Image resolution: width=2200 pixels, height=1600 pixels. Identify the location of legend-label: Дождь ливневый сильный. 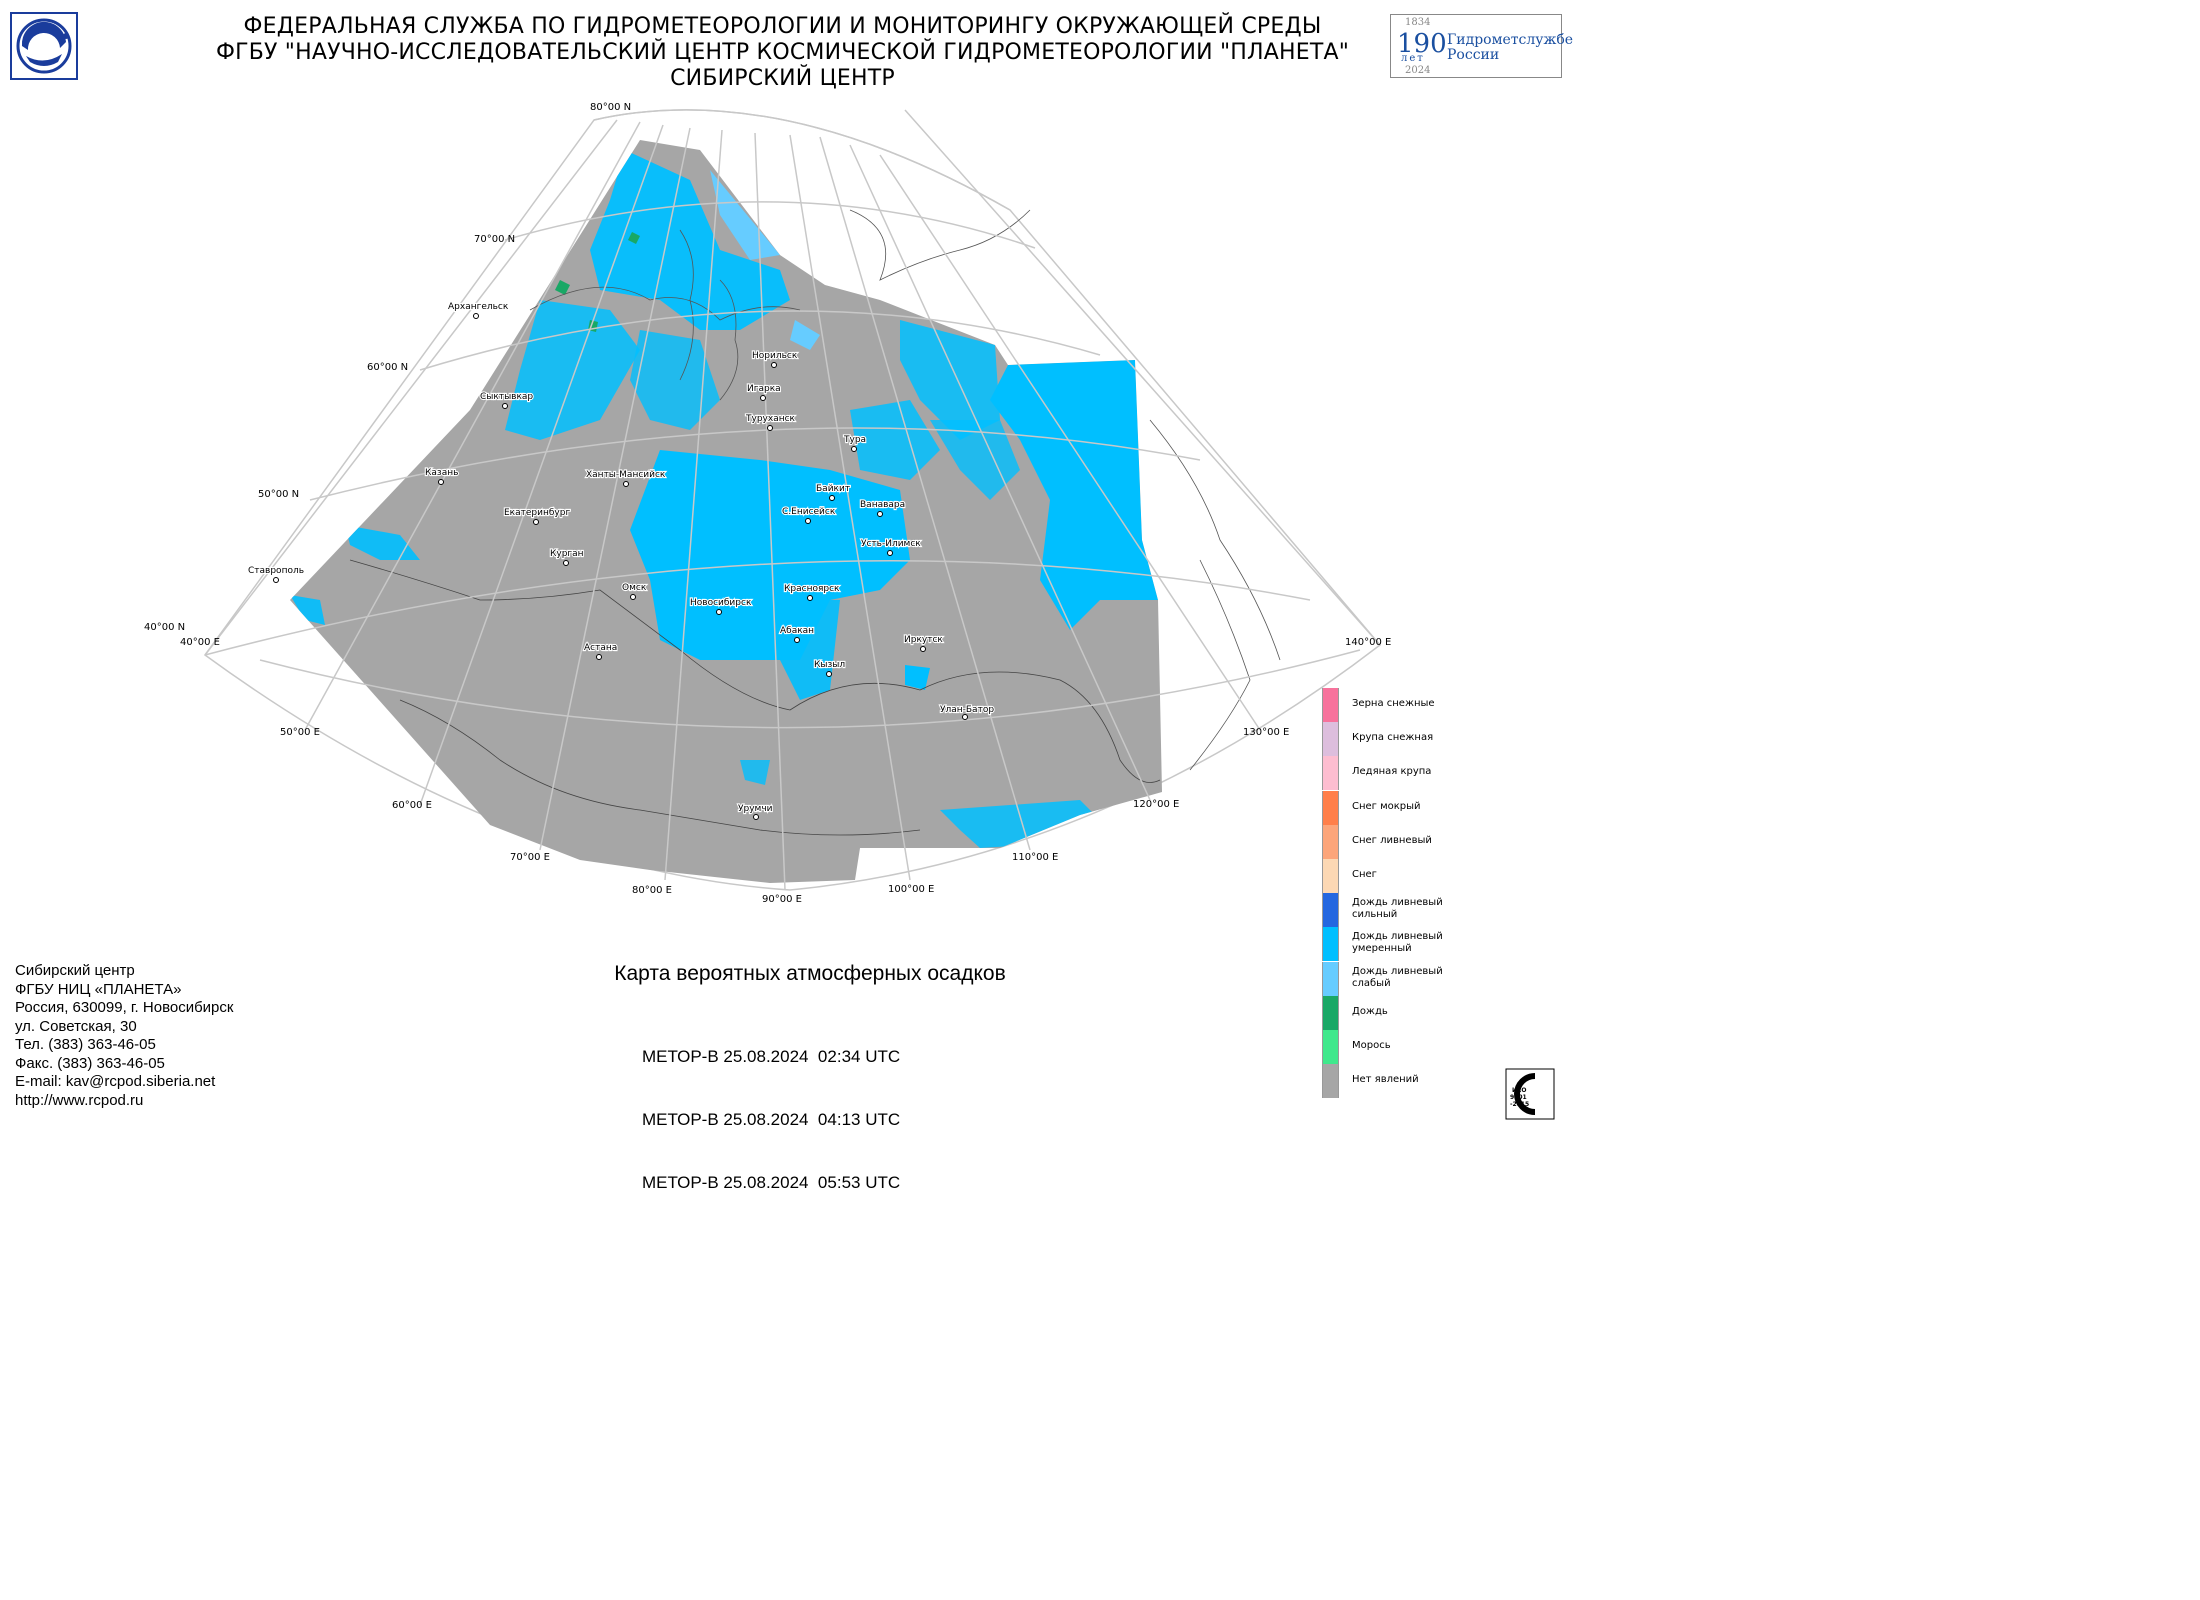
(1397, 909).